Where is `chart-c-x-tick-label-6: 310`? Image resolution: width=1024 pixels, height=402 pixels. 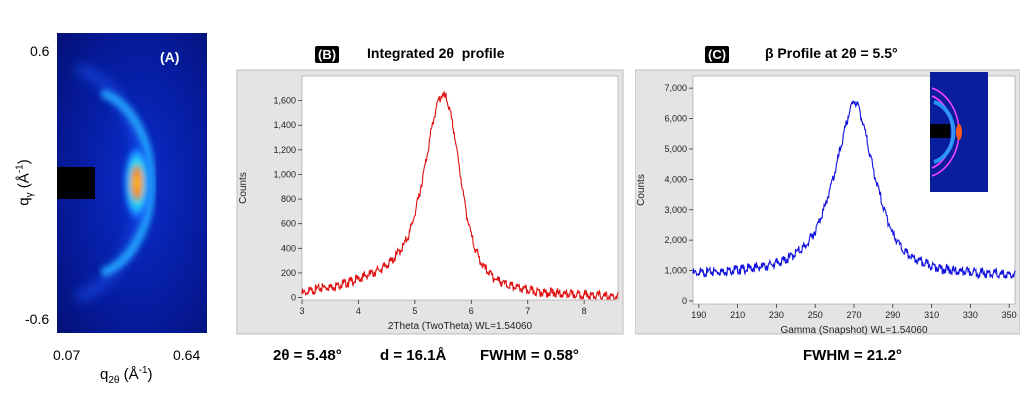 chart-c-x-tick-label-6: 310 is located at coordinates (931, 315).